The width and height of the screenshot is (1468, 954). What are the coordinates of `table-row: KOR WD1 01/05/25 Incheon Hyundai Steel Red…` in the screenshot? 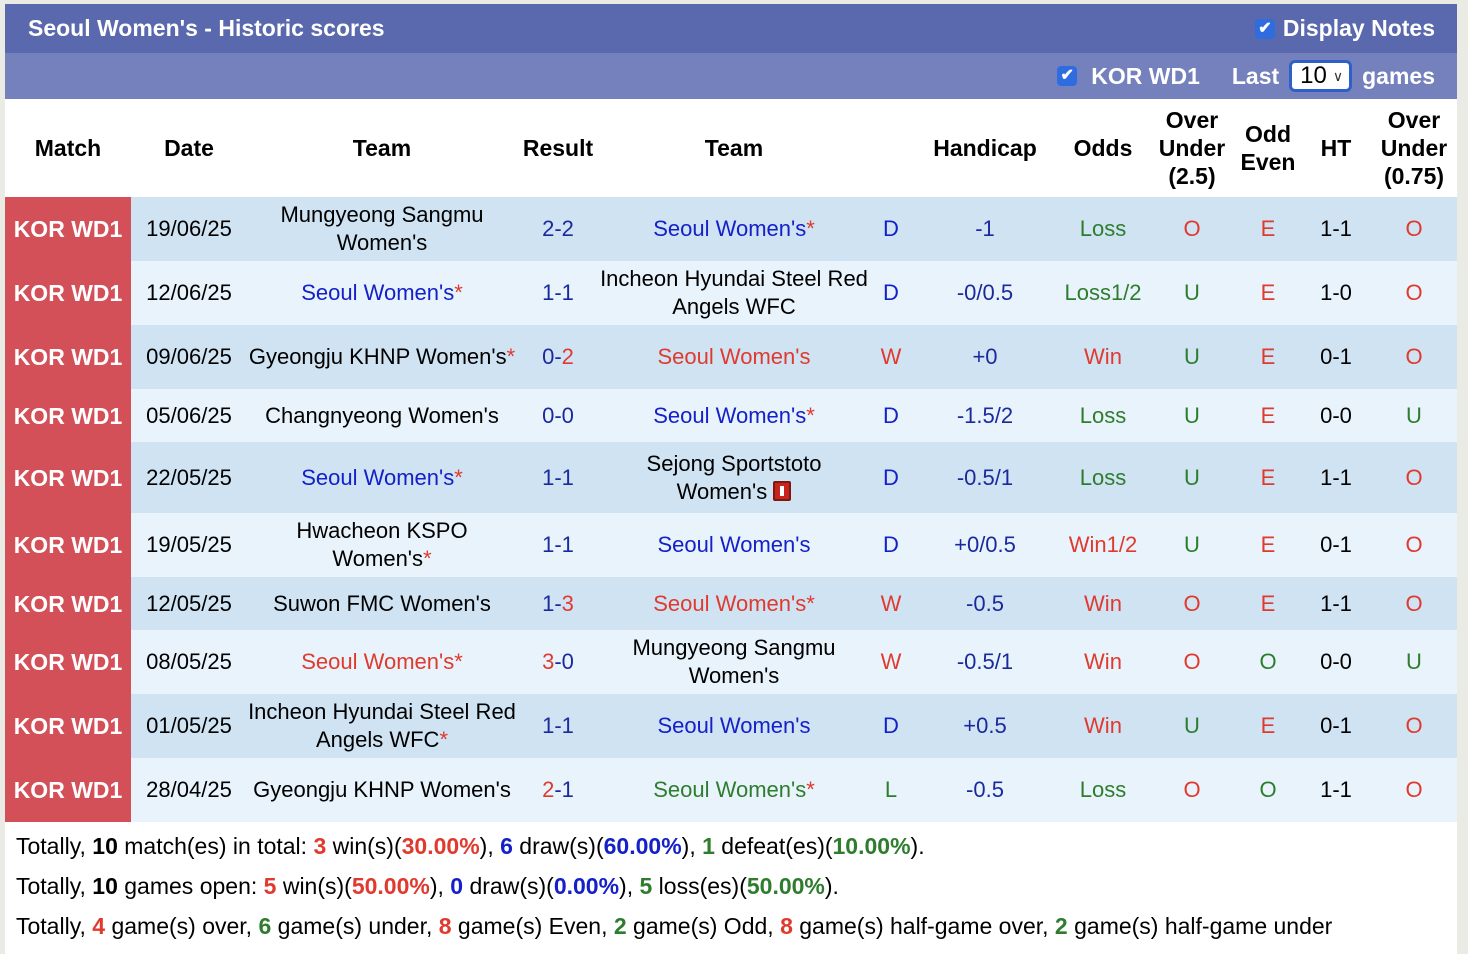 It's located at (731, 726).